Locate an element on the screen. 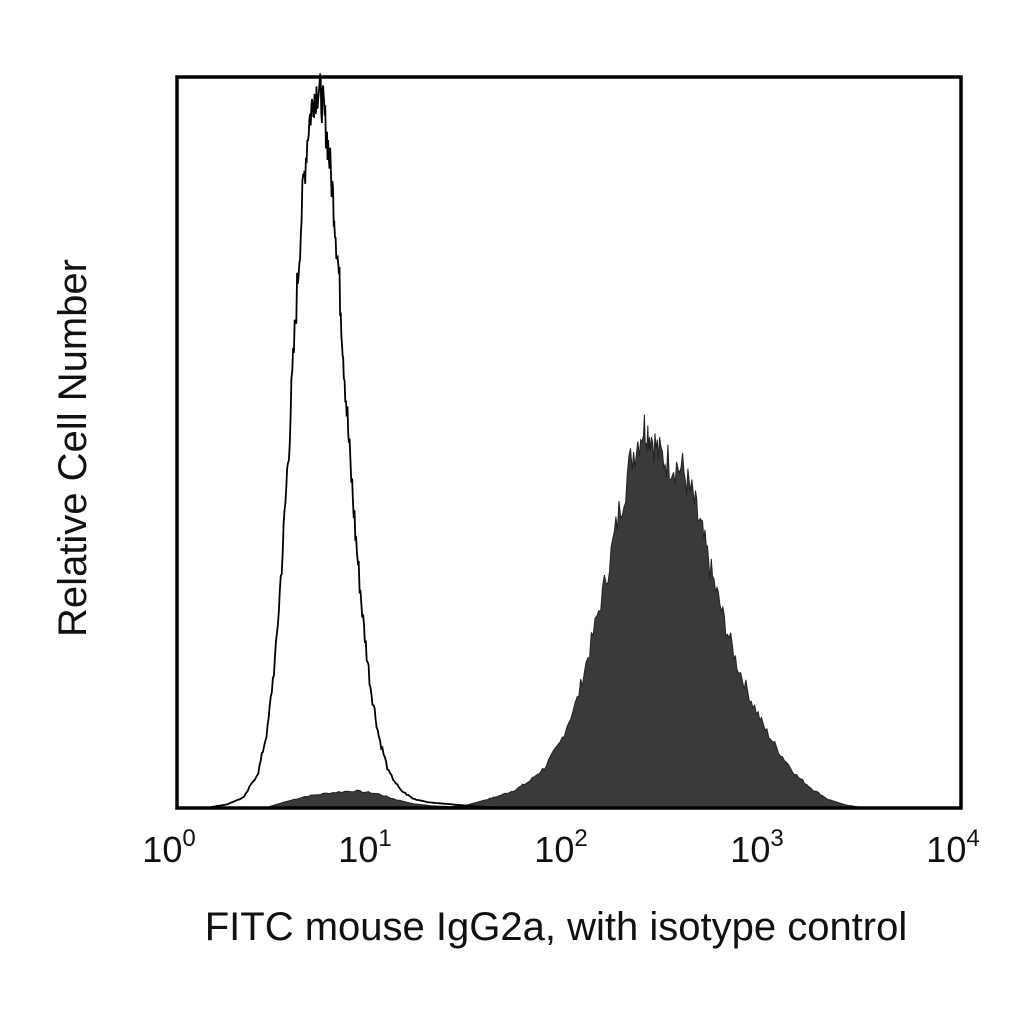 The image size is (1024, 1024). y-axis-title: Relative Cell Number is located at coordinates (73, 448).